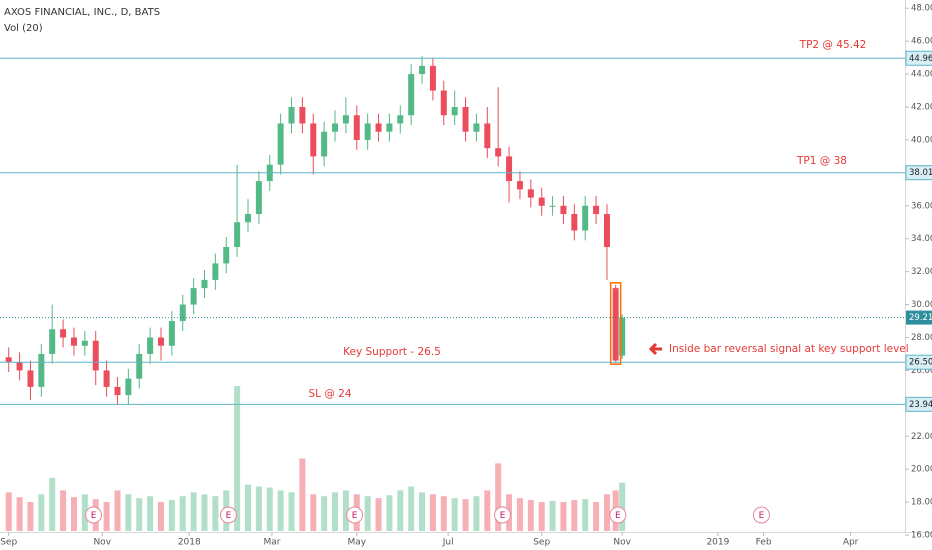  Describe the element at coordinates (921, 371) in the screenshot. I see `y-tick-label: 26.00` at that location.